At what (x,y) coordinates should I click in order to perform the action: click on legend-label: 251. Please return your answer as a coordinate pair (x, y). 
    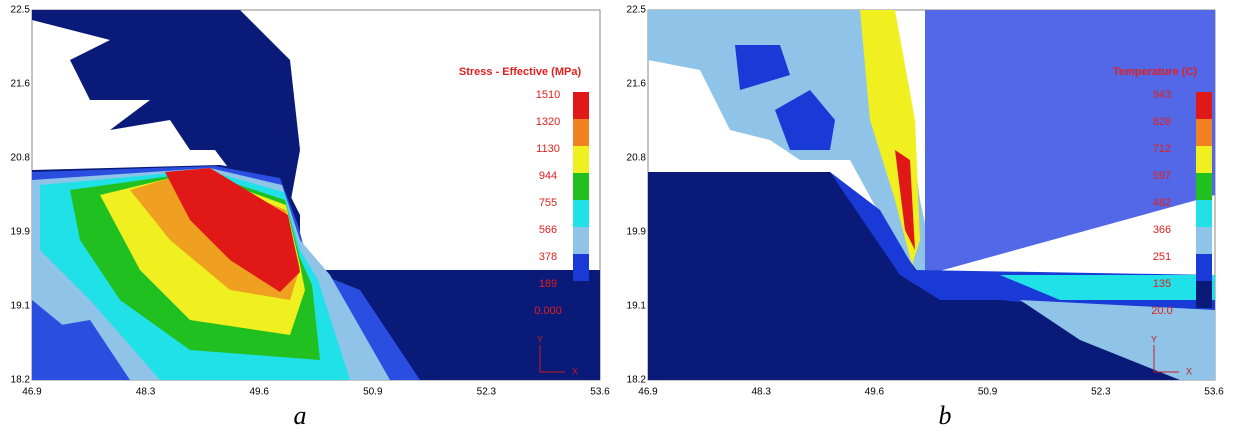
    Looking at the image, I should click on (1162, 257).